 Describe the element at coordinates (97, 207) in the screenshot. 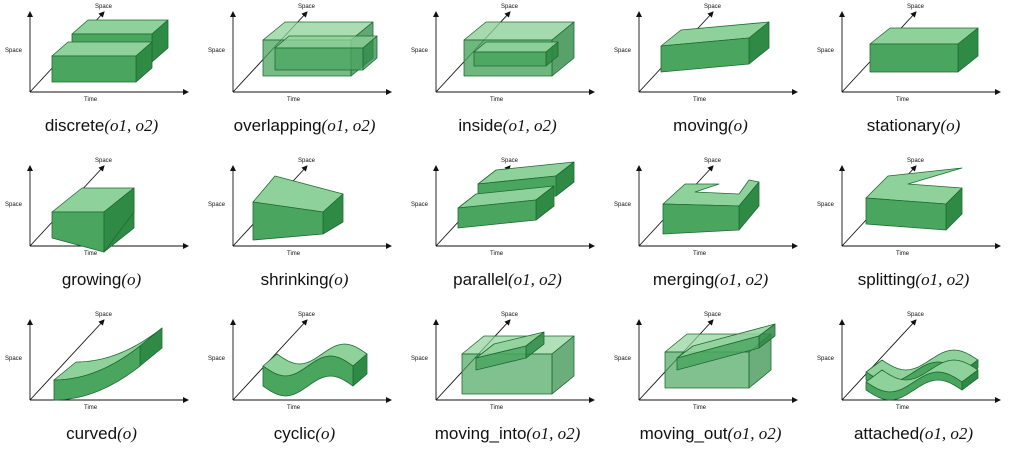

I see `widening-box-icon: Space Space Time` at that location.